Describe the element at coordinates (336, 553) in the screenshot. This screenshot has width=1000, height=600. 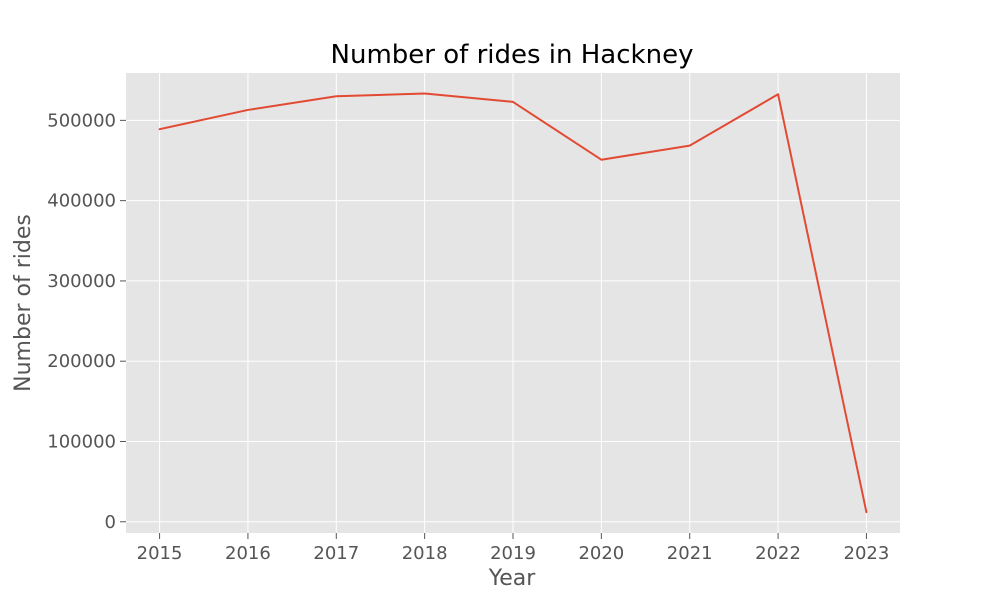
I see `x-tick-label: 2017` at that location.